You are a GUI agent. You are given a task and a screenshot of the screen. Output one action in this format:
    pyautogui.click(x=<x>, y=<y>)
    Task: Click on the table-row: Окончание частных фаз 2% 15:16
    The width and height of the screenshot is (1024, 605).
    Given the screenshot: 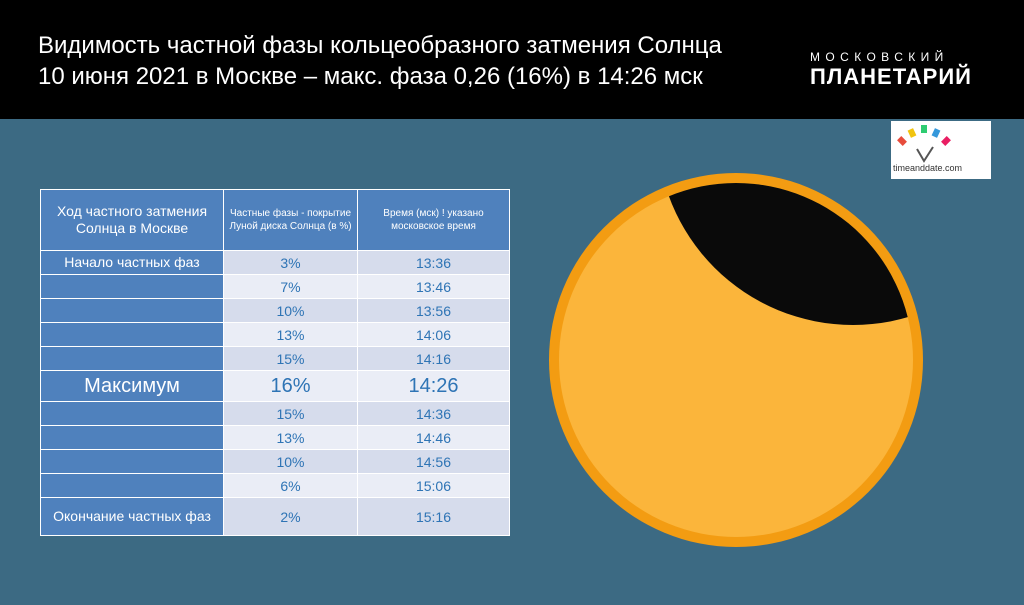 What is the action you would take?
    pyautogui.click(x=275, y=516)
    